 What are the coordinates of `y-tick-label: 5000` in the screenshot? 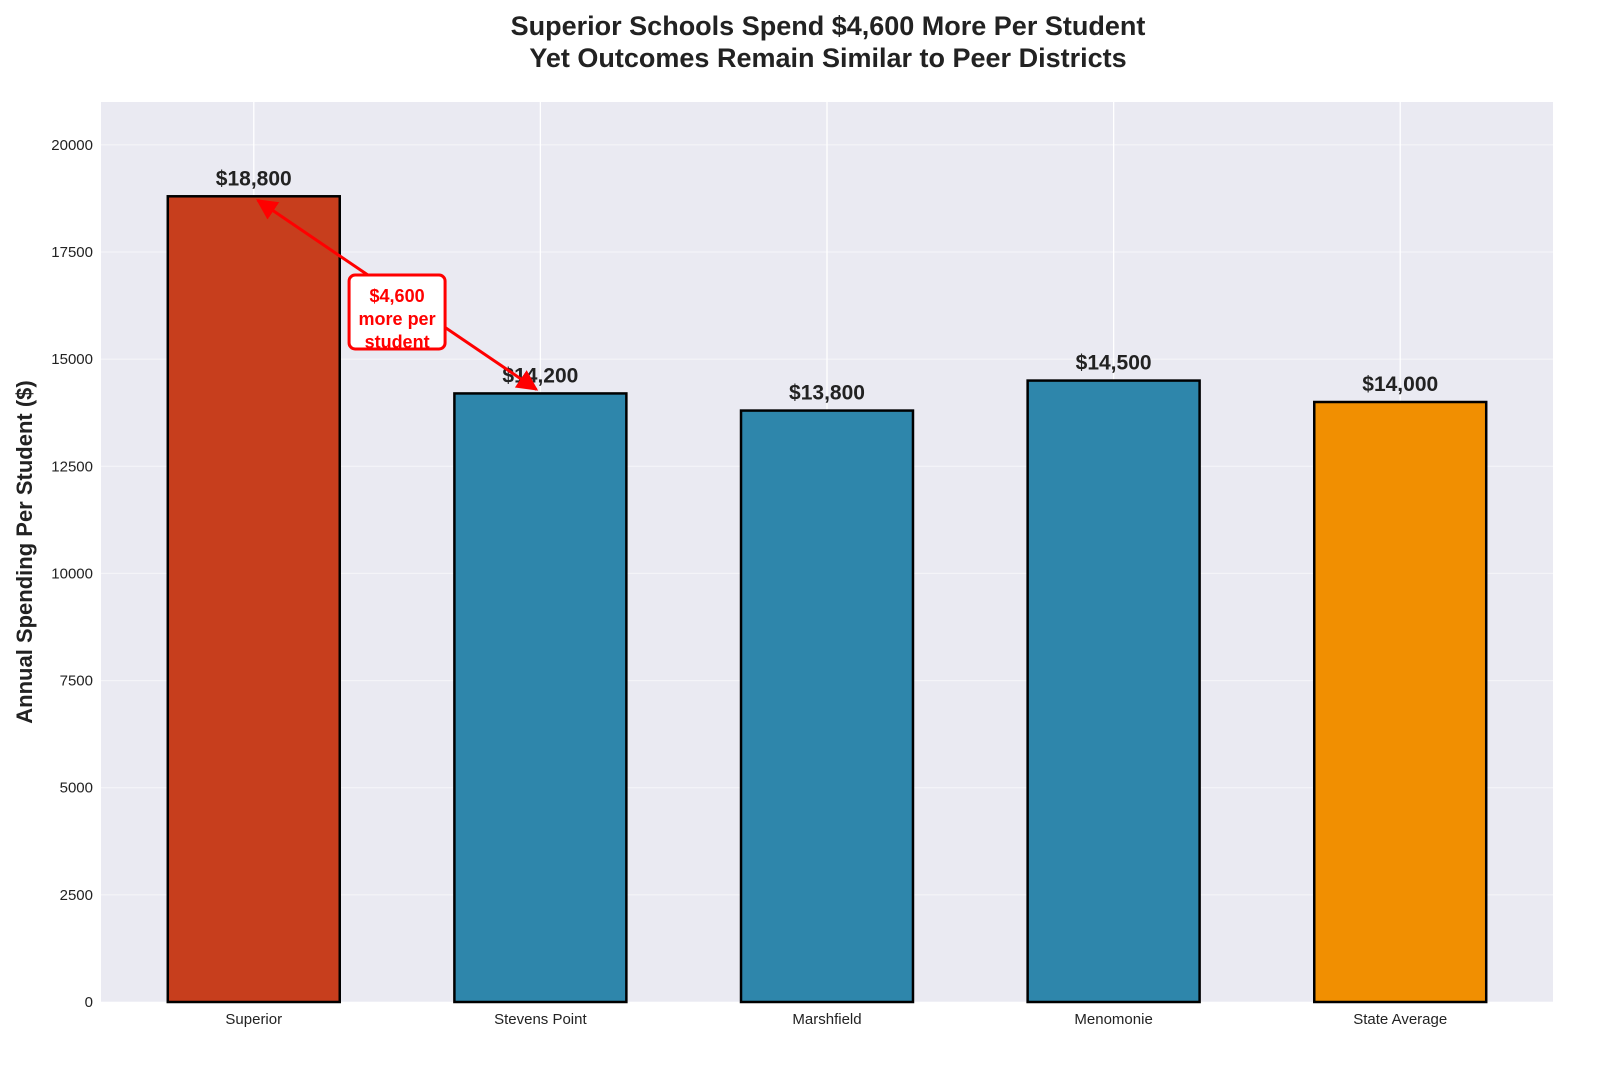 It's located at (76, 788).